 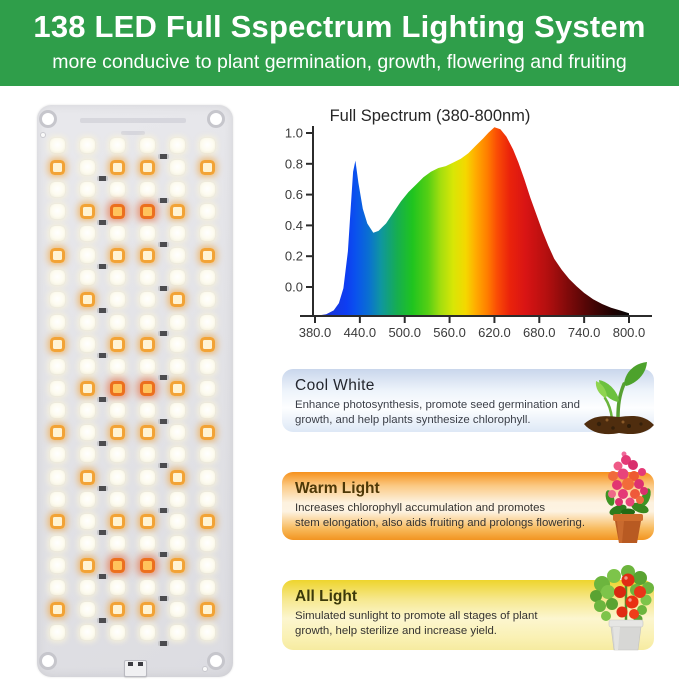 What do you see at coordinates (584, 332) in the screenshot?
I see `x-tick-label: 740.0` at bounding box center [584, 332].